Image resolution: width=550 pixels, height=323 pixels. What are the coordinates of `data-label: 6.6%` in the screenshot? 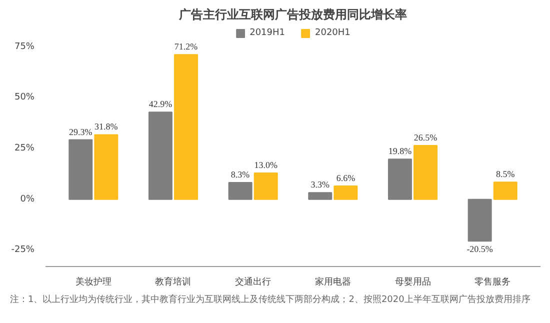 It's located at (346, 177).